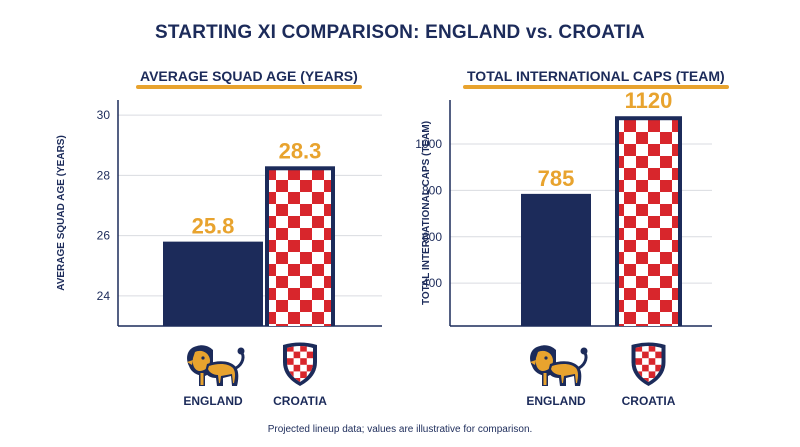 This screenshot has width=800, height=447. I want to click on bar-value-label: 1120, so click(649, 100).